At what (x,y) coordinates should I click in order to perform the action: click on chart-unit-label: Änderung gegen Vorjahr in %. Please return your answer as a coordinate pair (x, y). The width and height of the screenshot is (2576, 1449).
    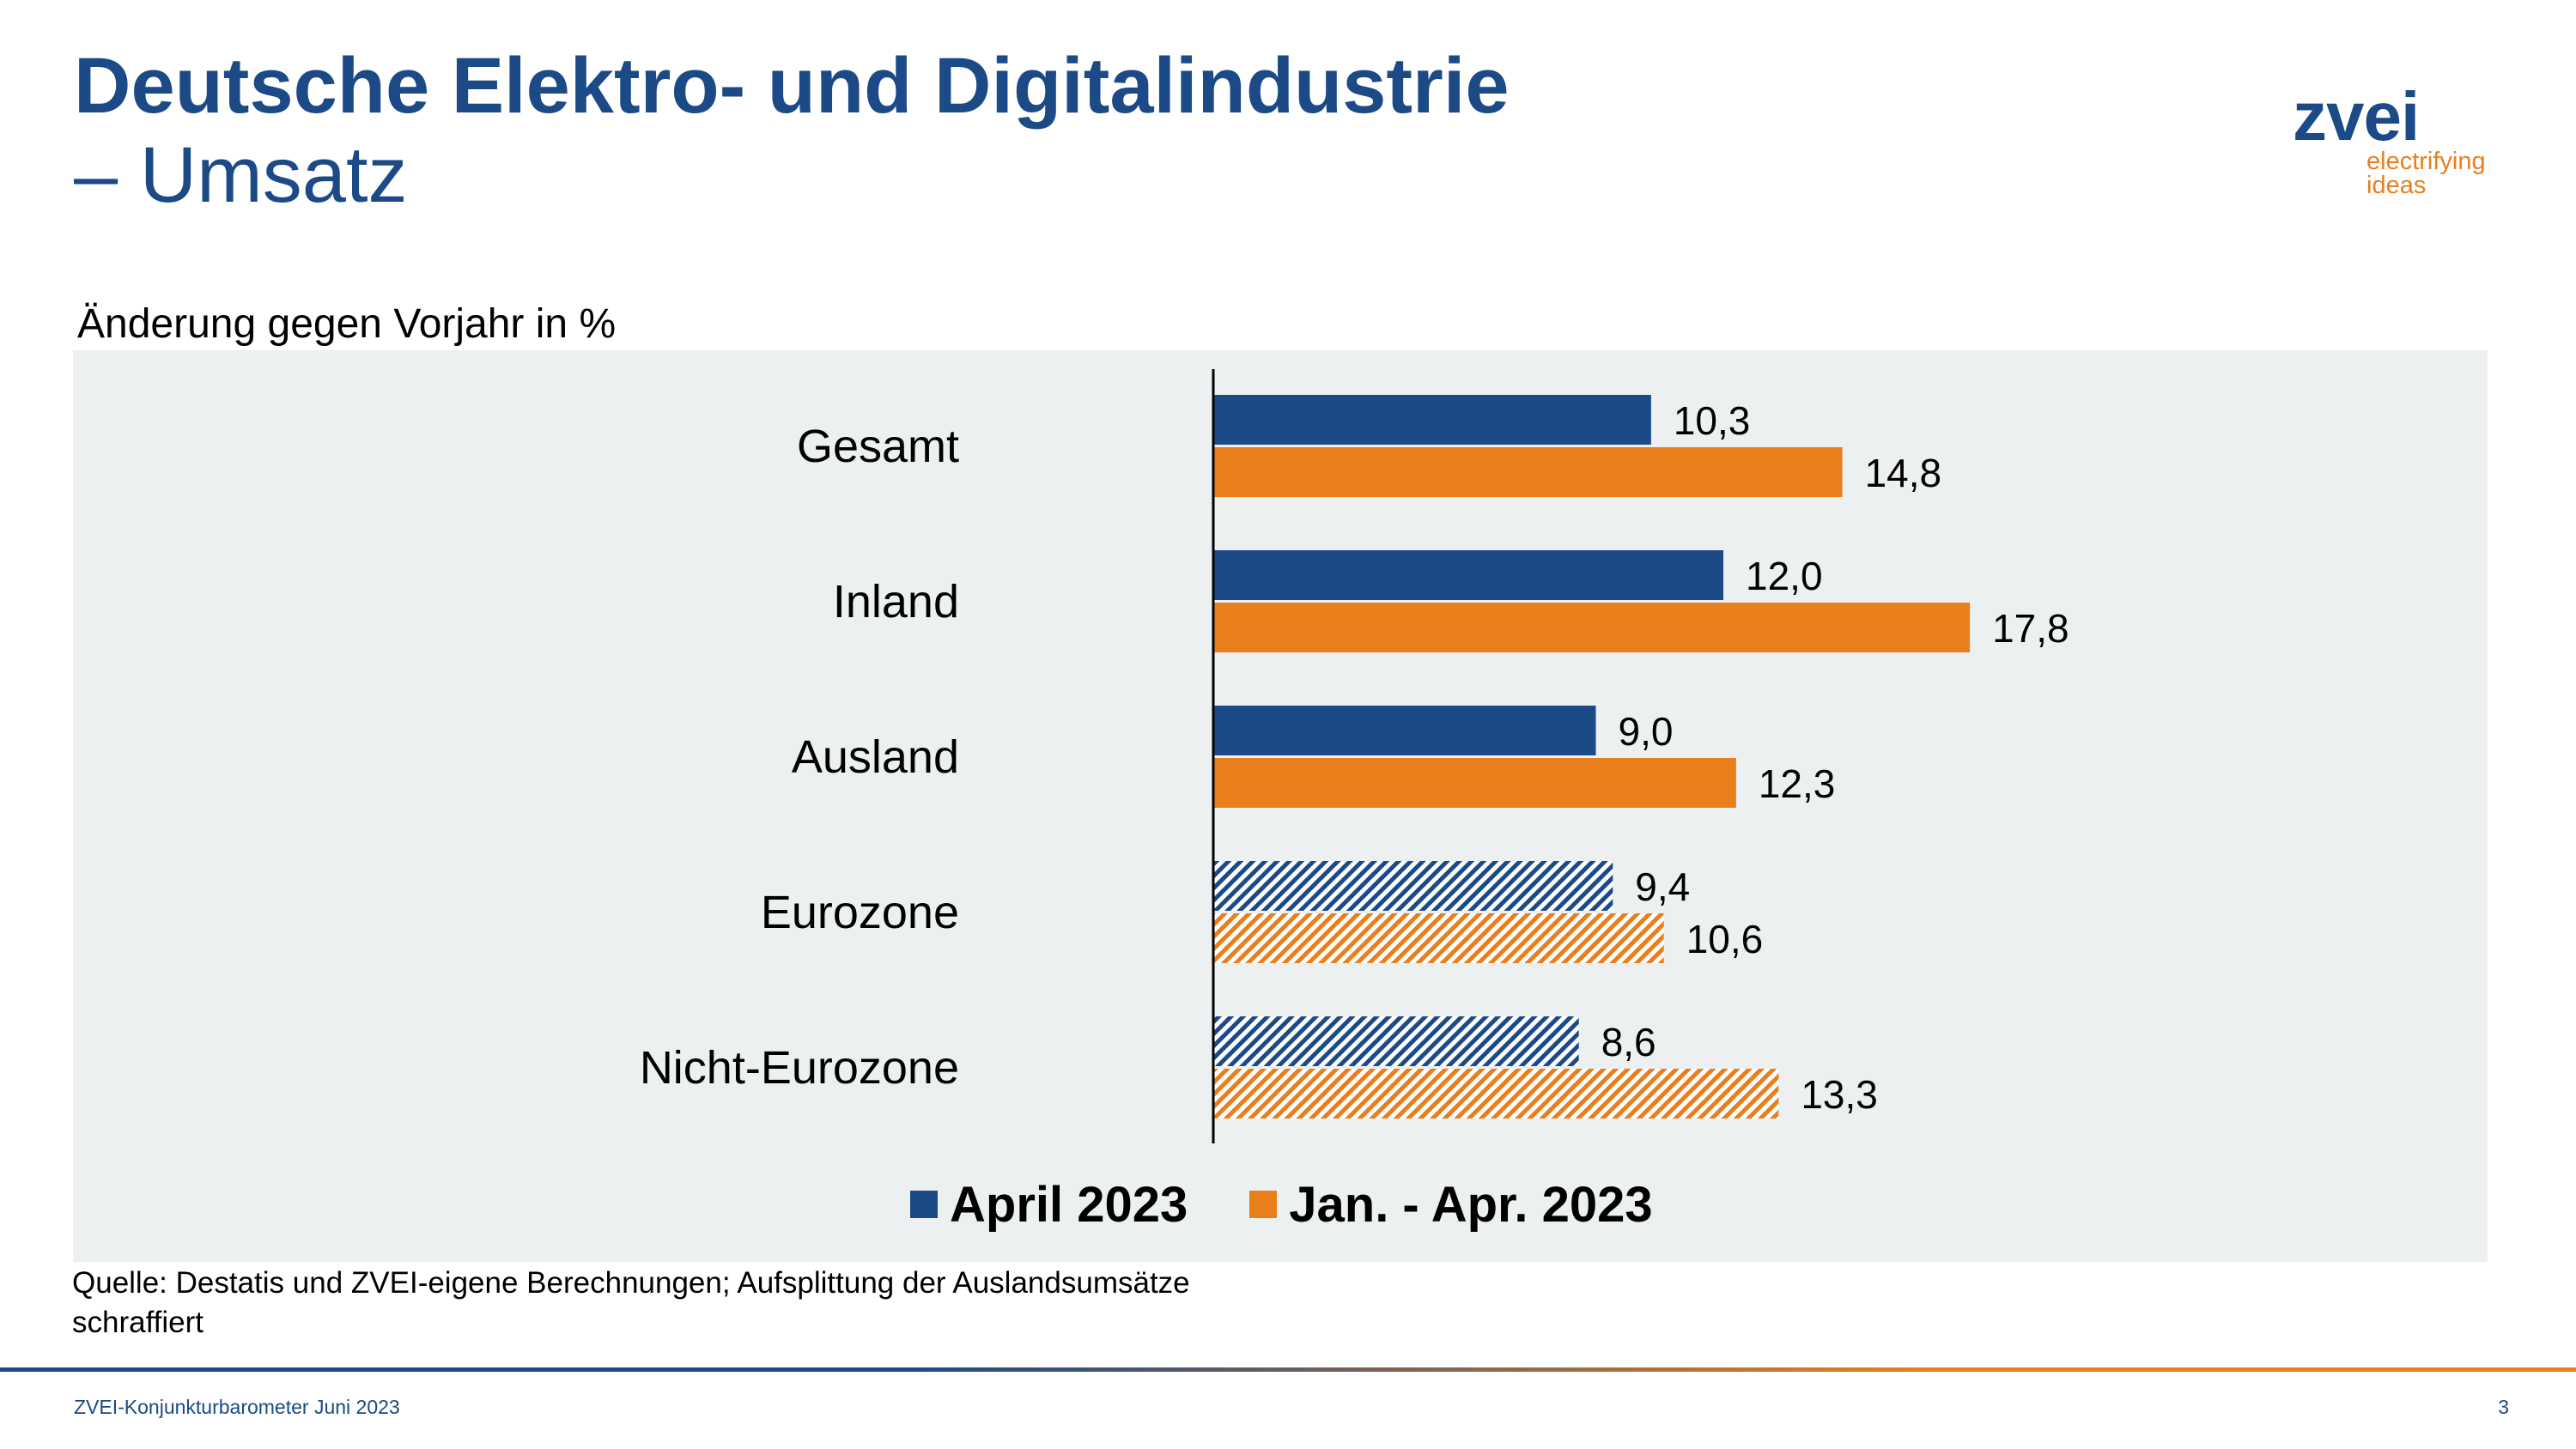
    Looking at the image, I should click on (347, 324).